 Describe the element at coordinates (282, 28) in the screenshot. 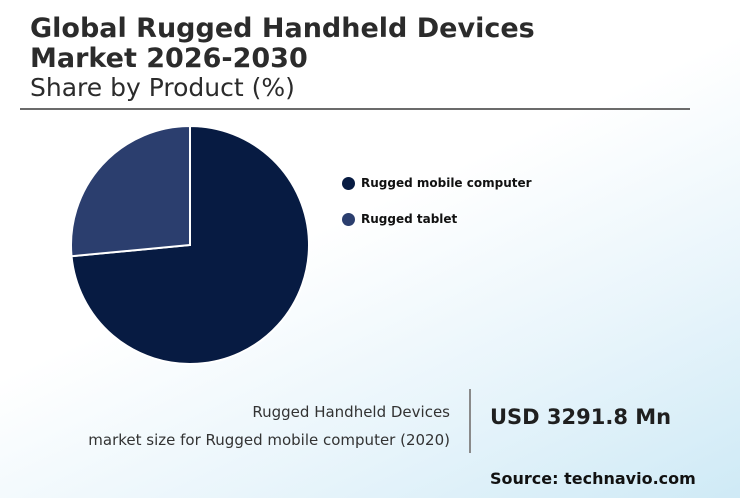

I see `title-line-1: Global Rugged Handheld Devices` at that location.